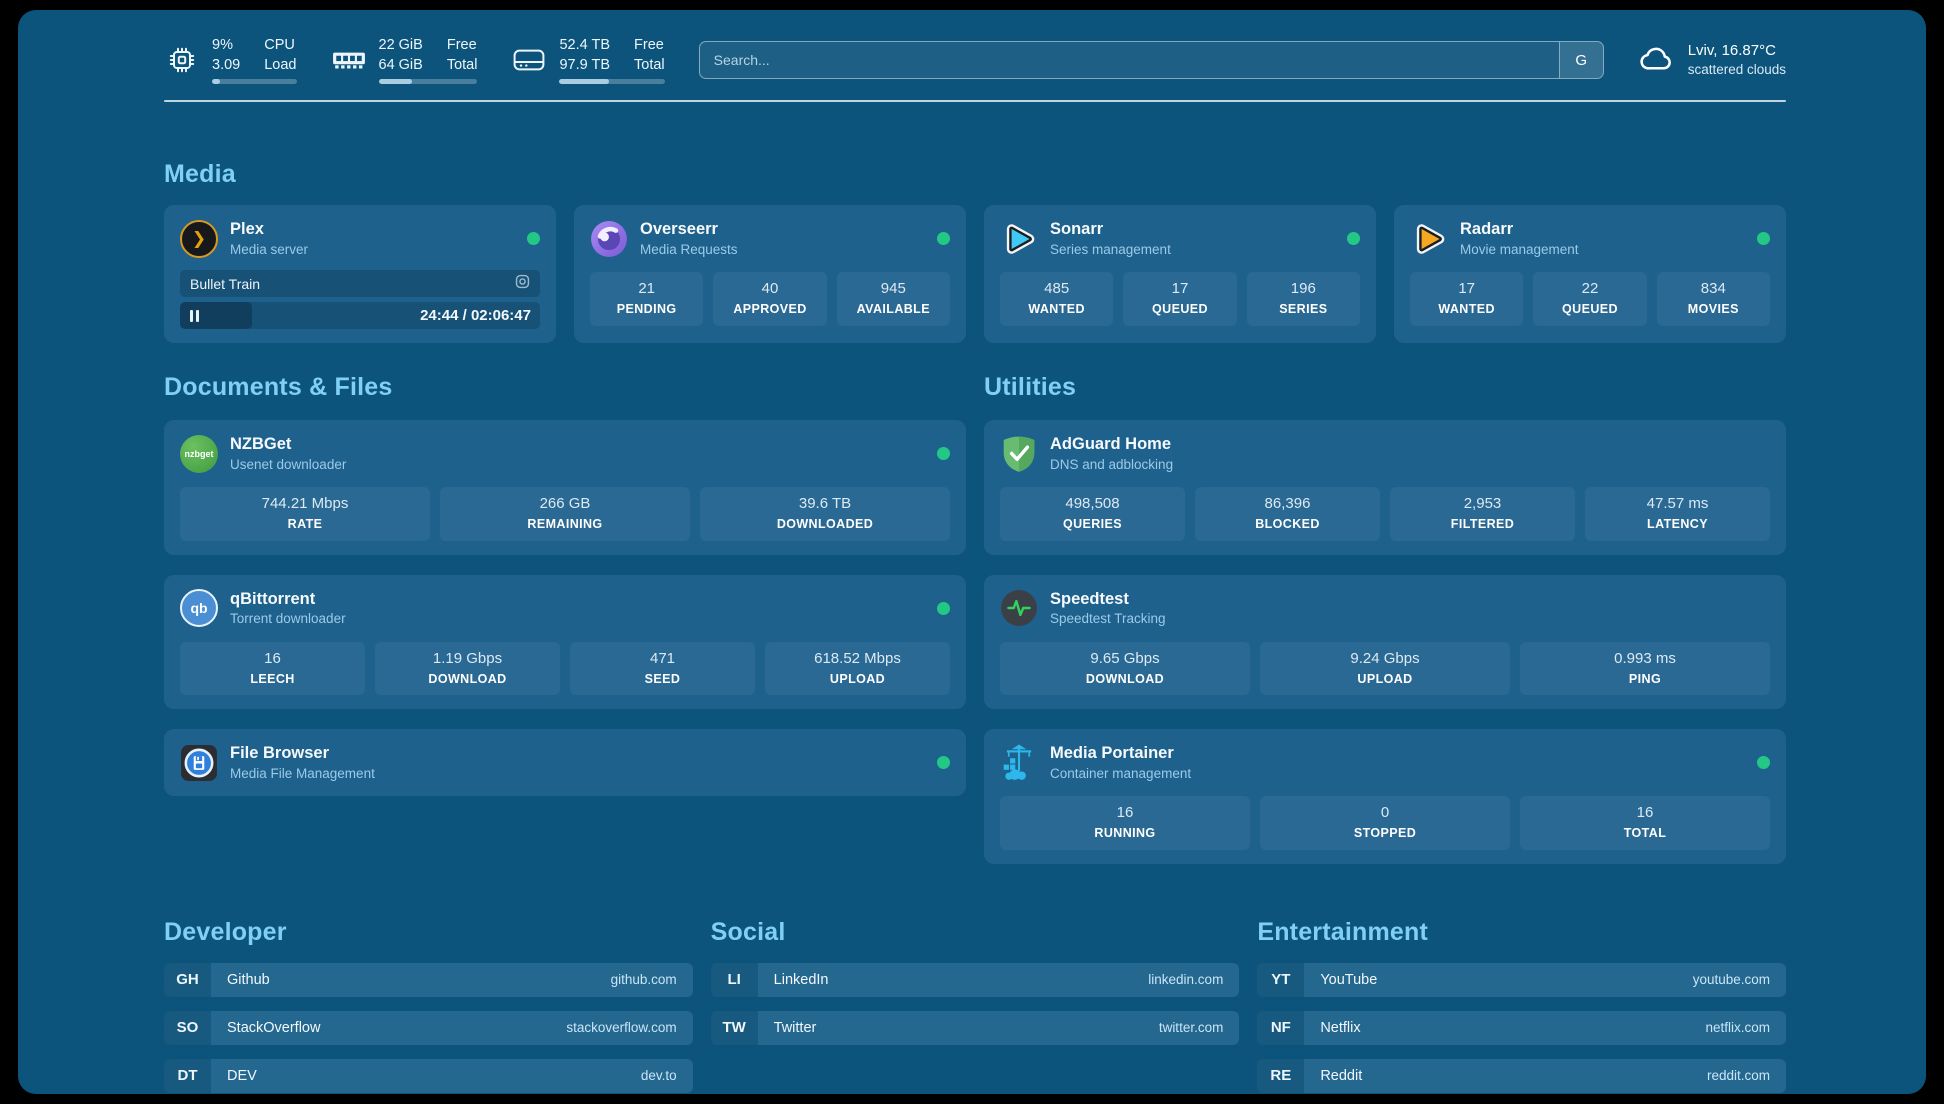 The image size is (1944, 1104). I want to click on disk-free-label: Free, so click(649, 45).